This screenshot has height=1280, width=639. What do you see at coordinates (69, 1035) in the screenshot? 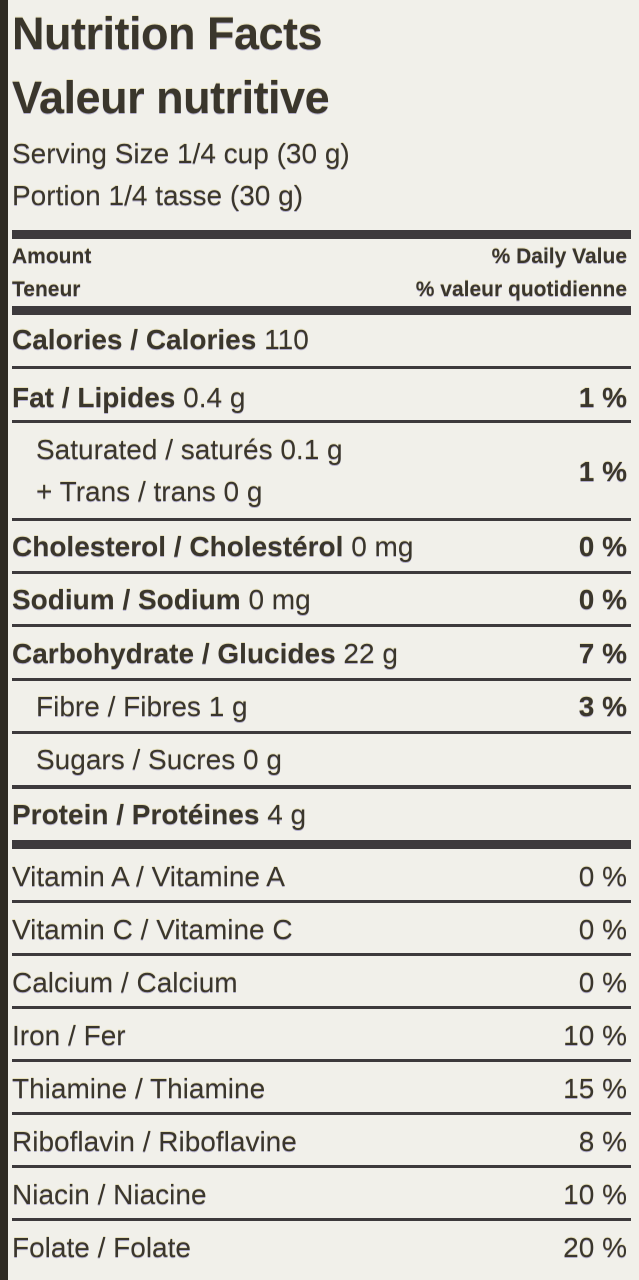
I see `vitamin-label: Iron / Fer` at bounding box center [69, 1035].